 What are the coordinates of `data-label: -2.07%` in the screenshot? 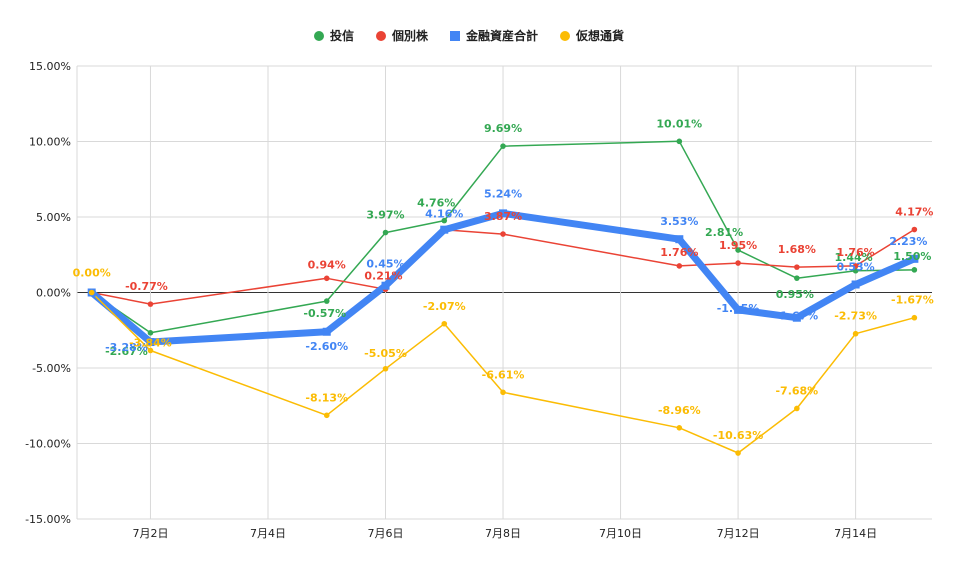 It's located at (444, 306).